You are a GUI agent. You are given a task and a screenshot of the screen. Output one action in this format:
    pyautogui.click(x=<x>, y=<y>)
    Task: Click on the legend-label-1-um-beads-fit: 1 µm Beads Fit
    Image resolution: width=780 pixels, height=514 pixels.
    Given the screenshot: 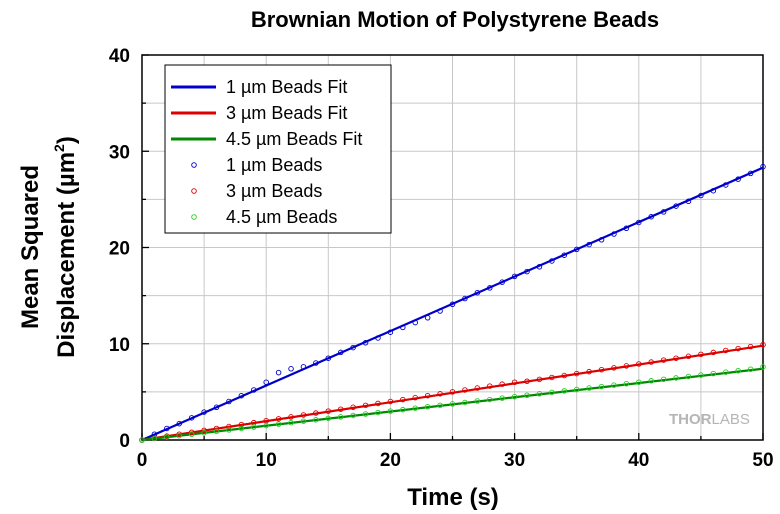 What is the action you would take?
    pyautogui.click(x=286, y=87)
    